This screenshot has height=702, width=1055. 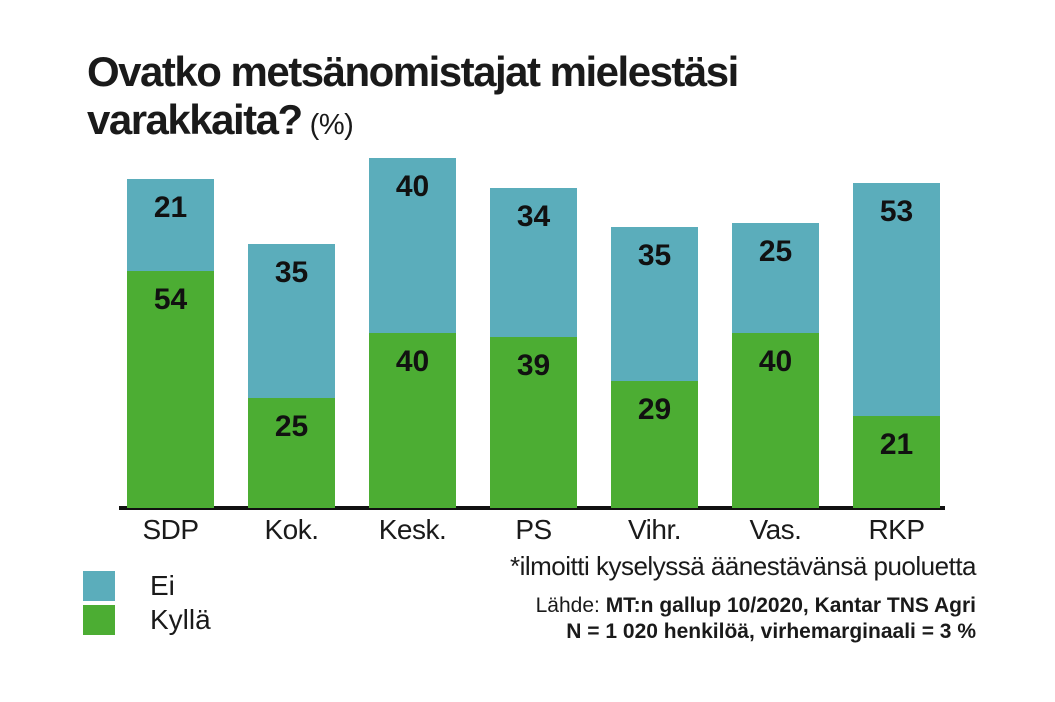 What do you see at coordinates (896, 211) in the screenshot?
I see `bar-value-ei-RKP: 53` at bounding box center [896, 211].